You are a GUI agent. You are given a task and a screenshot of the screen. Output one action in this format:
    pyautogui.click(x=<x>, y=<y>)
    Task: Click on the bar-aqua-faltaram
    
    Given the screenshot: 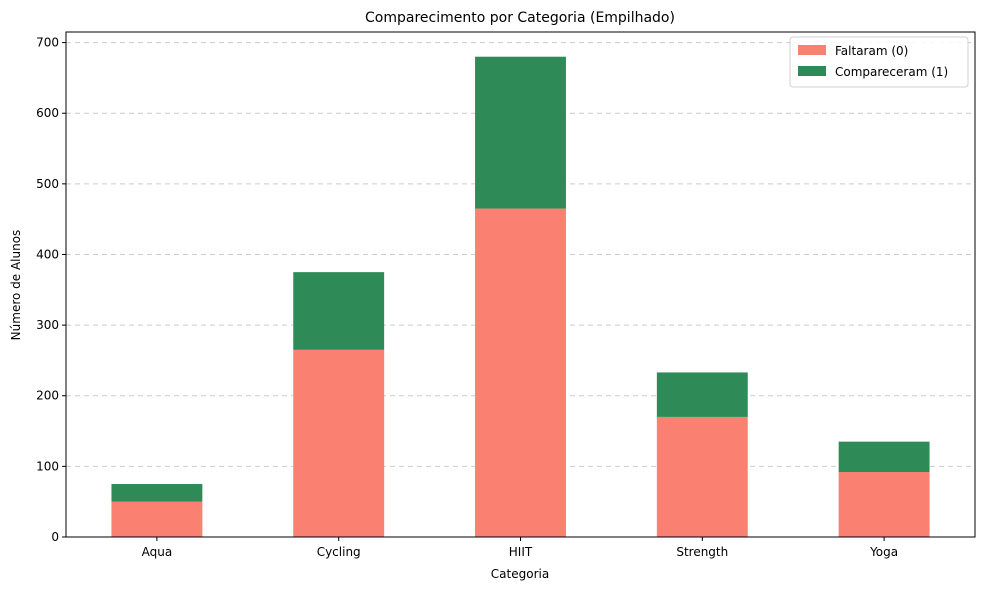 What is the action you would take?
    pyautogui.click(x=157, y=519)
    